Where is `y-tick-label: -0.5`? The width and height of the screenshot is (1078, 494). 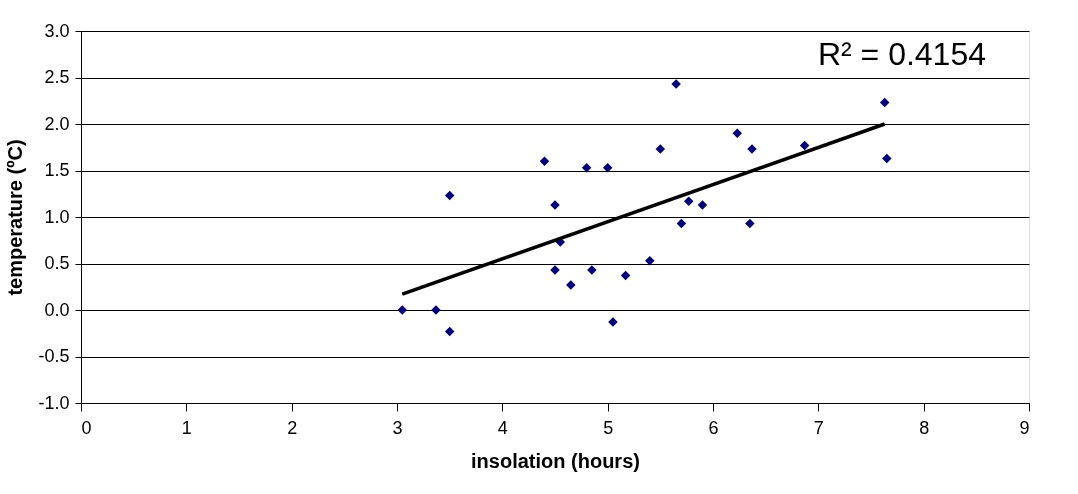
y-tick-label: -0.5 is located at coordinates (54, 356).